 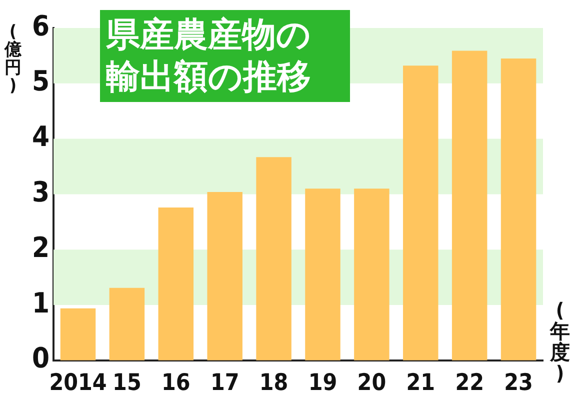 What do you see at coordinates (41, 81) in the screenshot?
I see `y-tick-label: 5` at bounding box center [41, 81].